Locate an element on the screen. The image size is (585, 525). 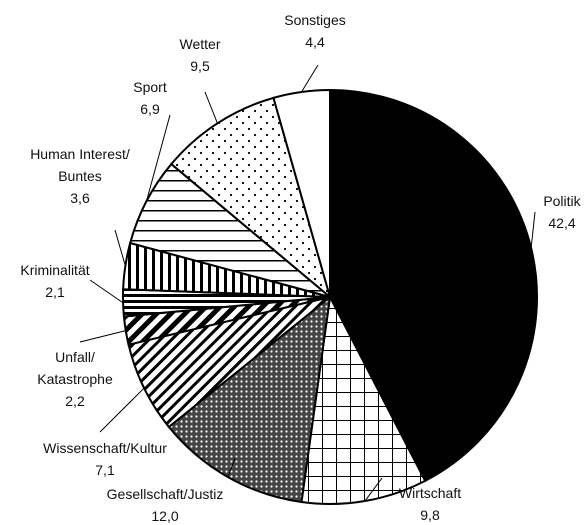
slice-label: Wirtschaft 9,8 is located at coordinates (430, 503).